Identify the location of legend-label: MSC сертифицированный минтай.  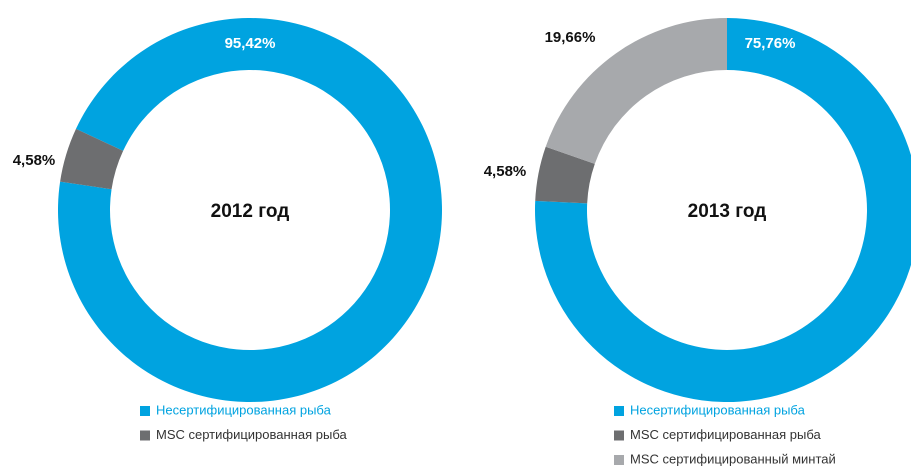
(733, 458).